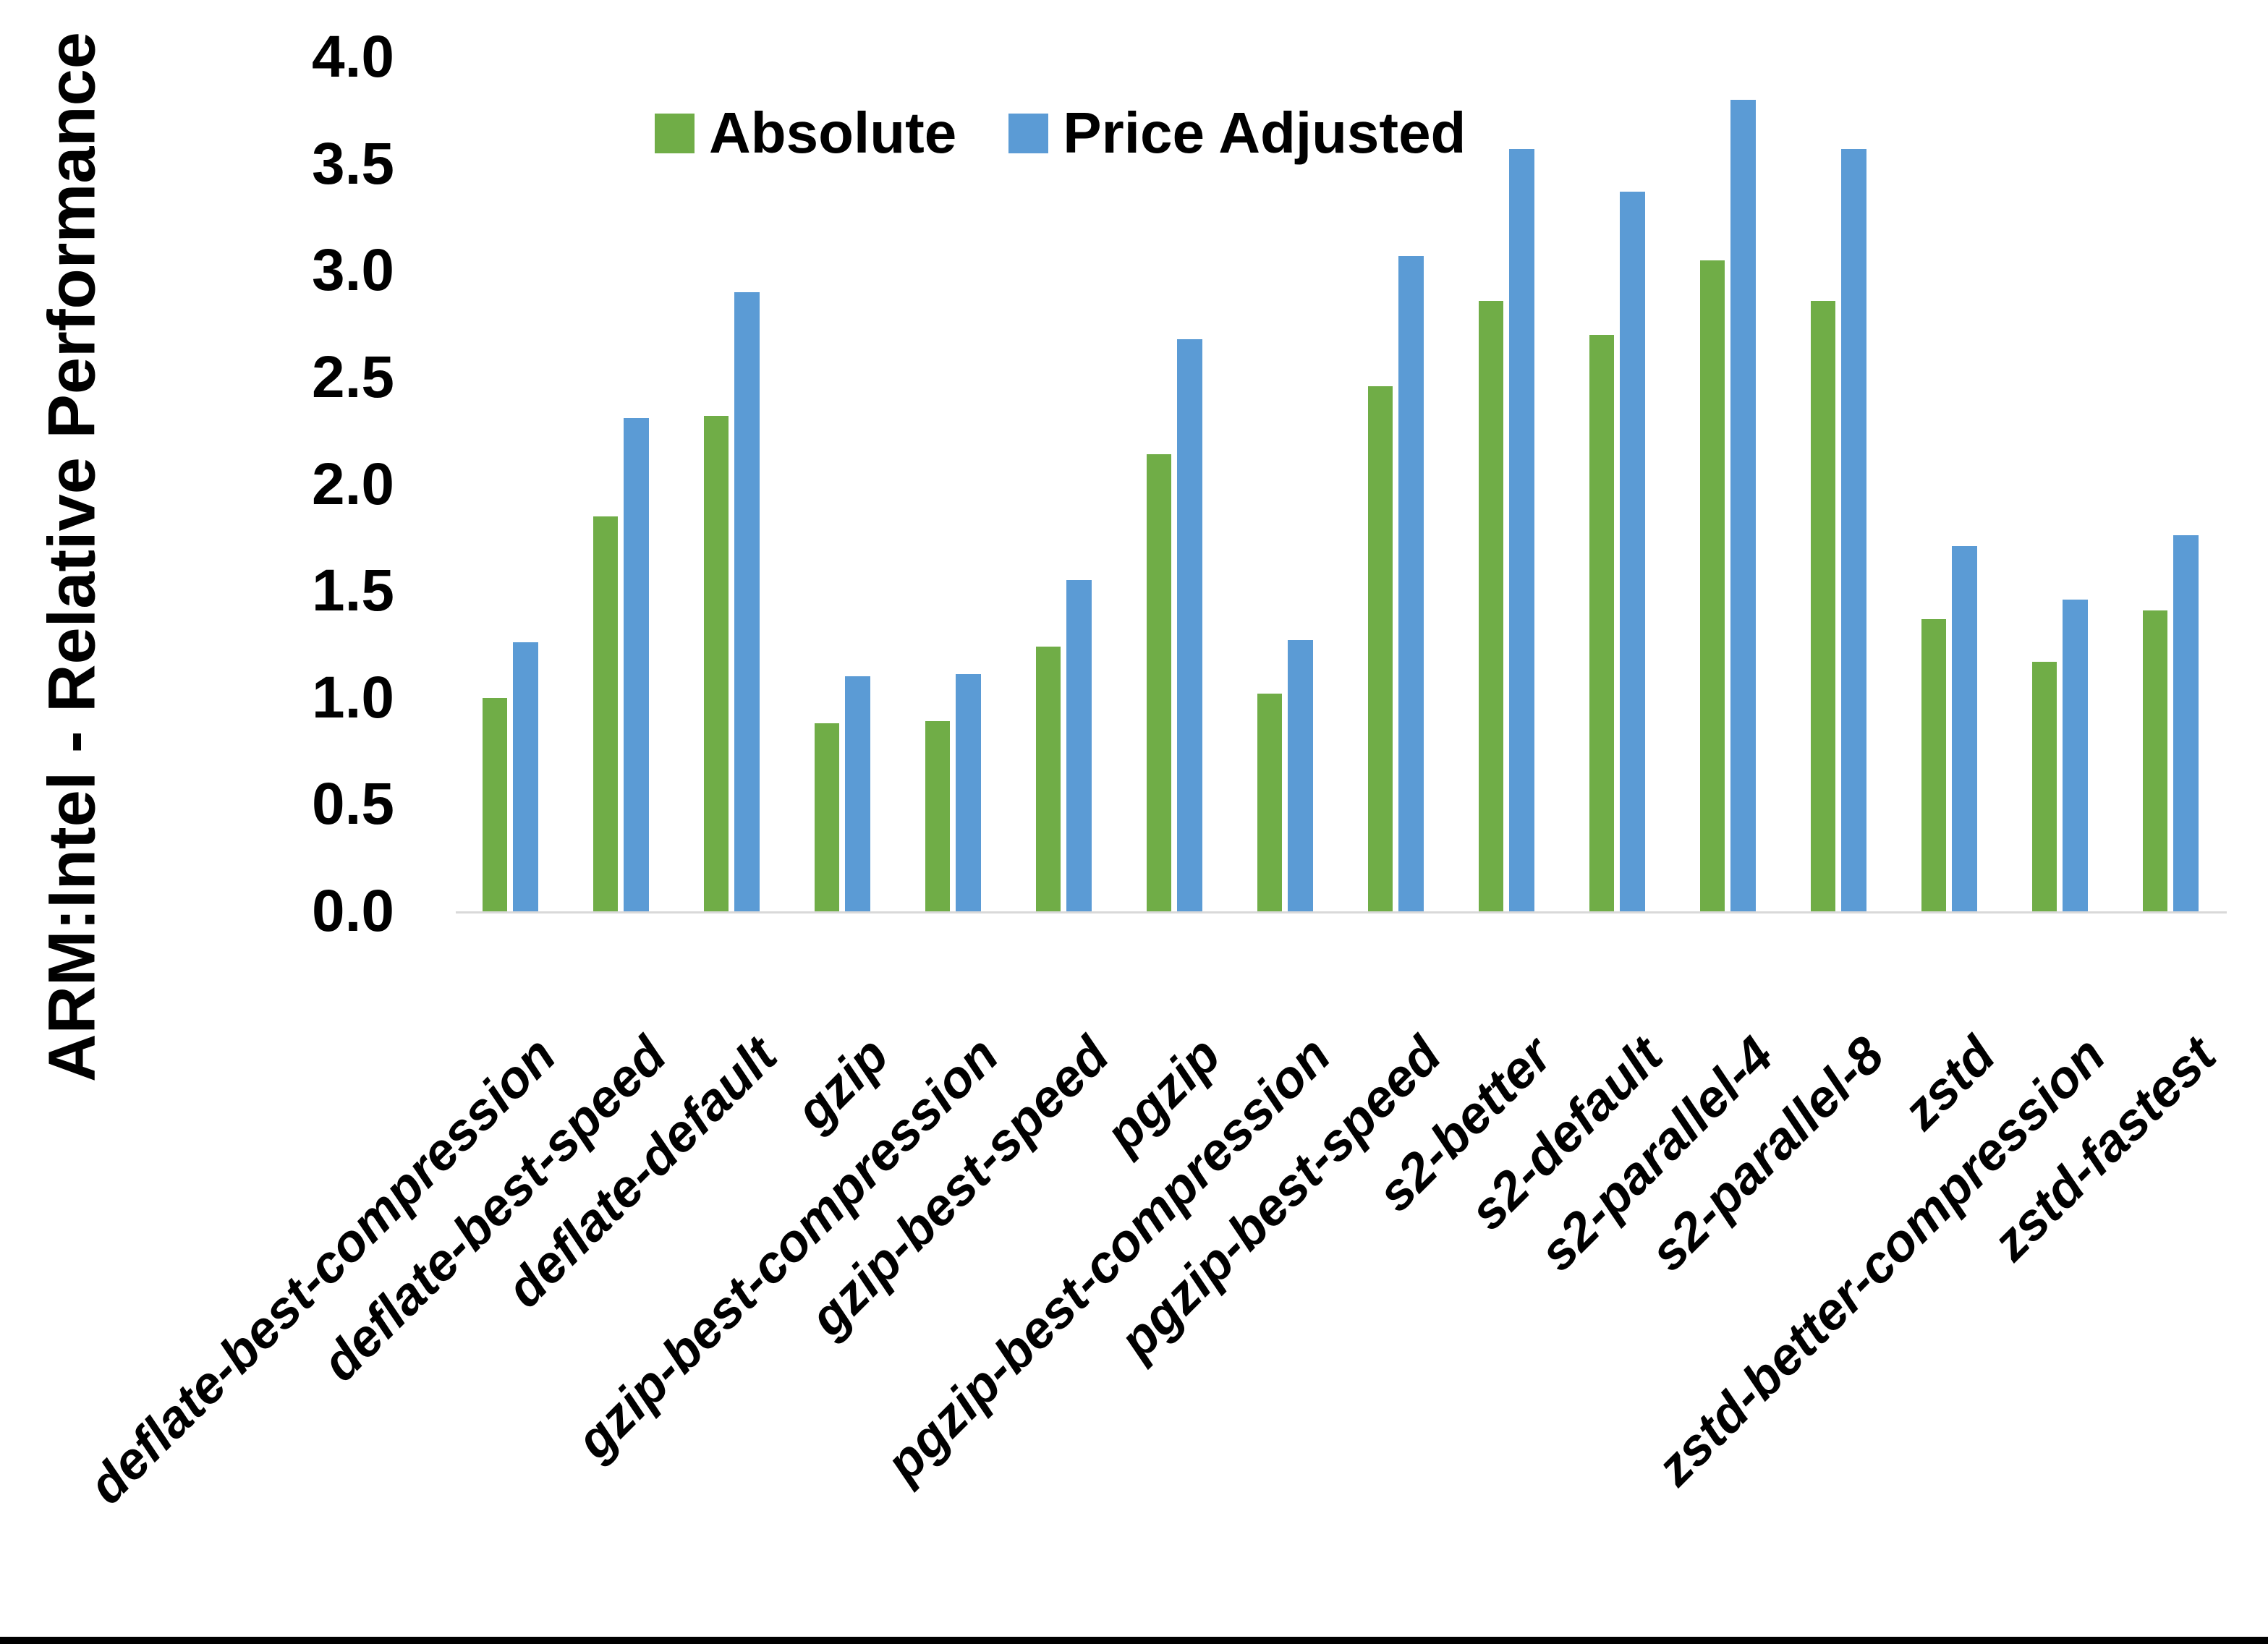 Image resolution: width=2268 pixels, height=1644 pixels. I want to click on bar-absolute-deflate-best-speed, so click(605, 713).